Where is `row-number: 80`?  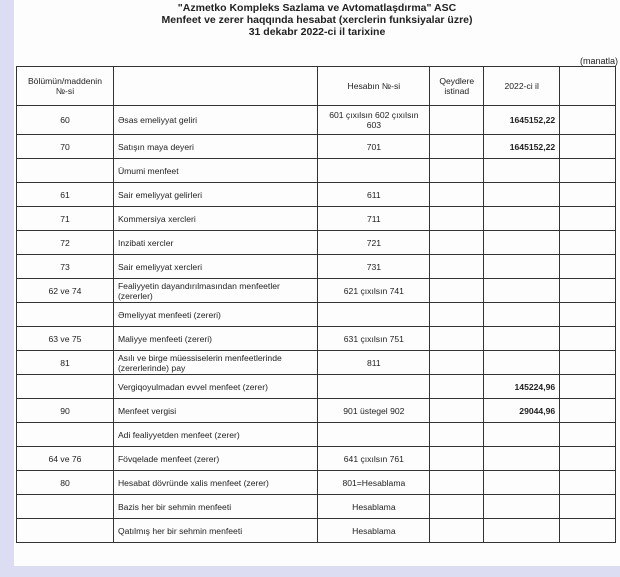
row-number: 80 is located at coordinates (65, 482).